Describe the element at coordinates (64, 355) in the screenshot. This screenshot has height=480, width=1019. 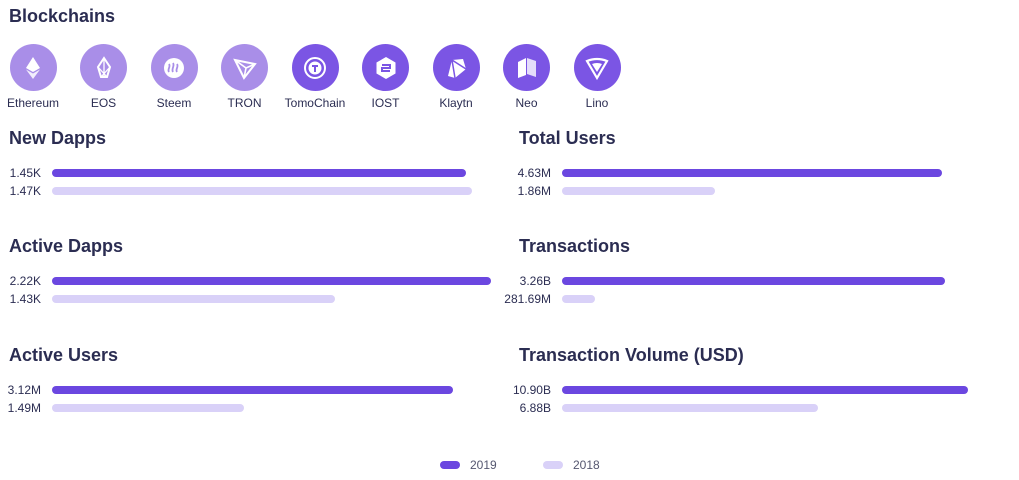
I see `panel-title: Active Users` at that location.